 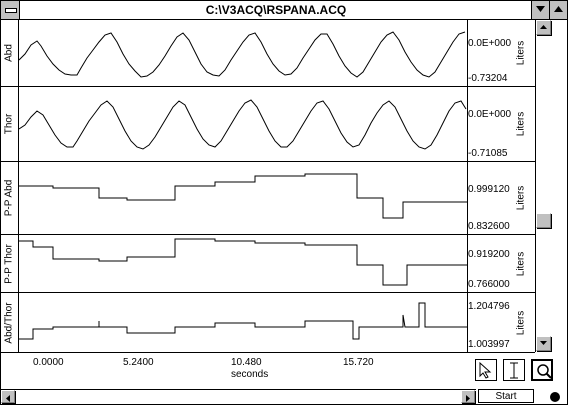 What do you see at coordinates (9, 53) in the screenshot?
I see `channel-label: Abd` at bounding box center [9, 53].